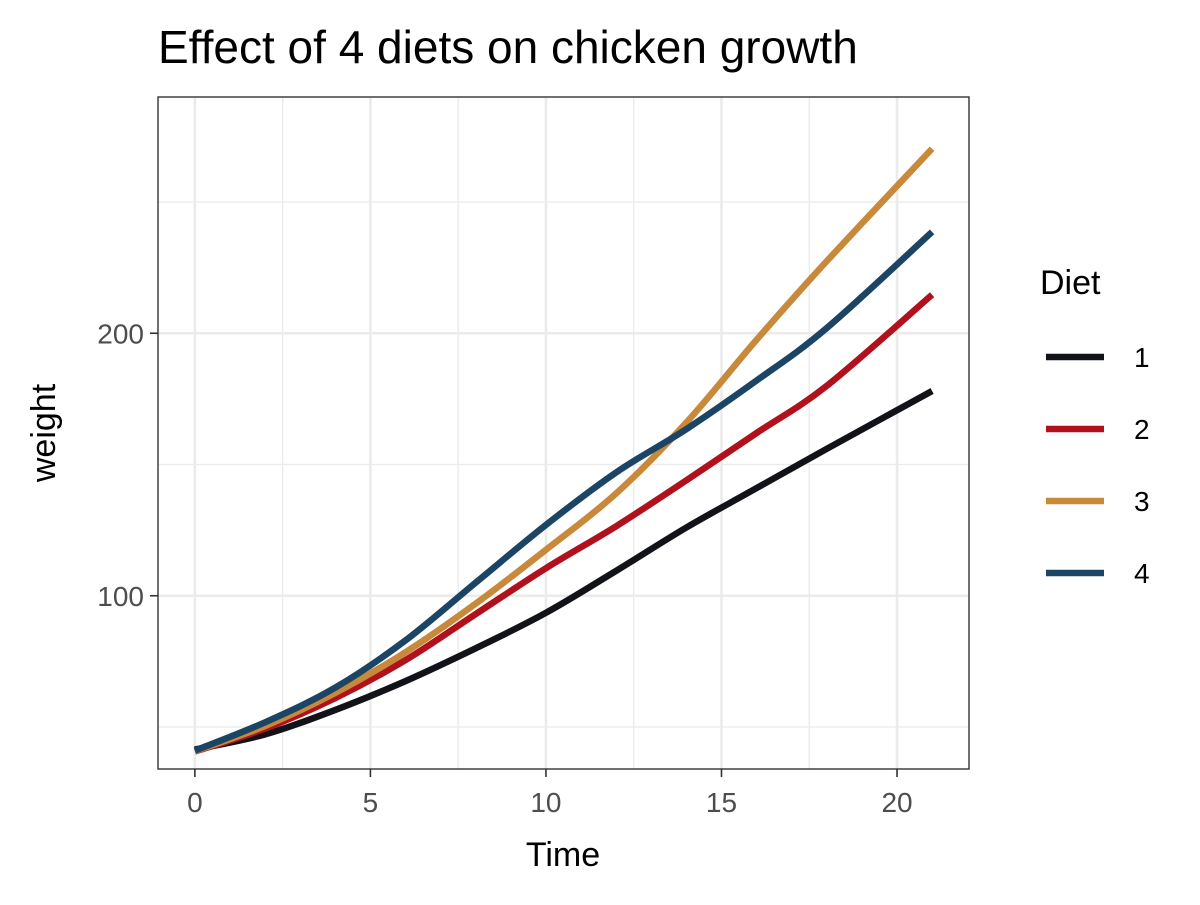 The image size is (1200, 905). Describe the element at coordinates (508, 47) in the screenshot. I see `chart-title: Effect of 4 diets on chicken growth` at that location.